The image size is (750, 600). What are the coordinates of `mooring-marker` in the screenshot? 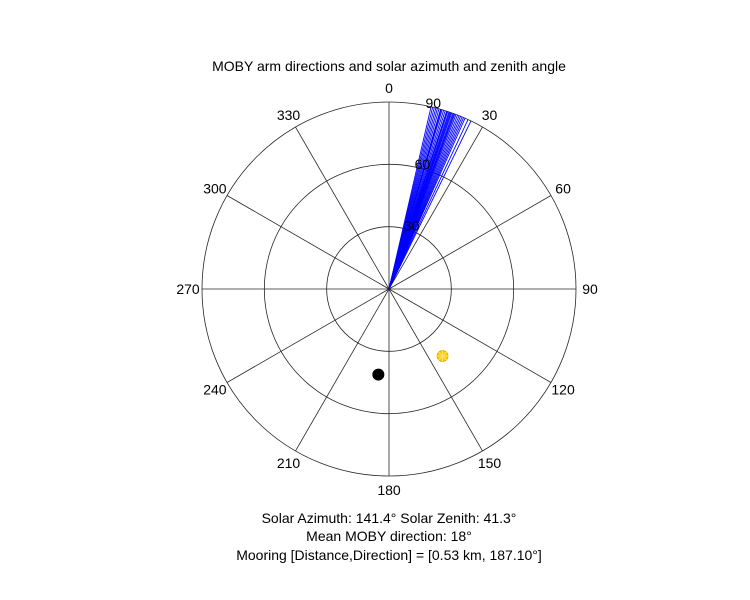 It's located at (378, 374).